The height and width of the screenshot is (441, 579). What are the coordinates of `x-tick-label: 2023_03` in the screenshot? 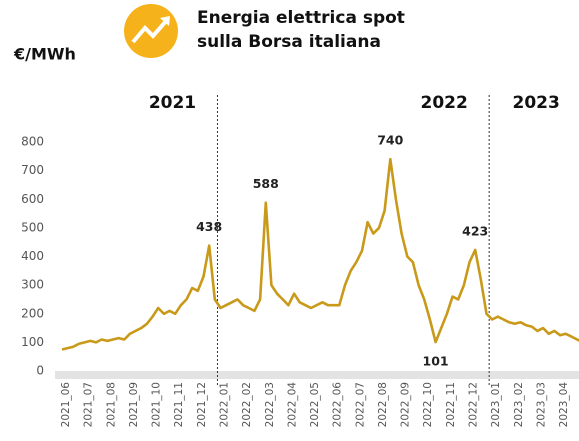 It's located at (541, 404).